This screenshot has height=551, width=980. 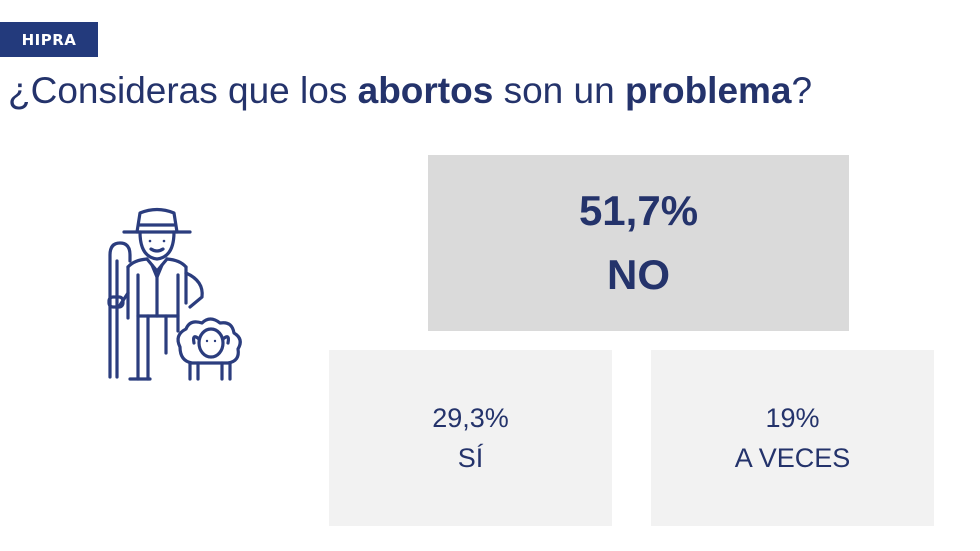 What do you see at coordinates (708, 90) in the screenshot?
I see `title-bold-2: problema` at bounding box center [708, 90].